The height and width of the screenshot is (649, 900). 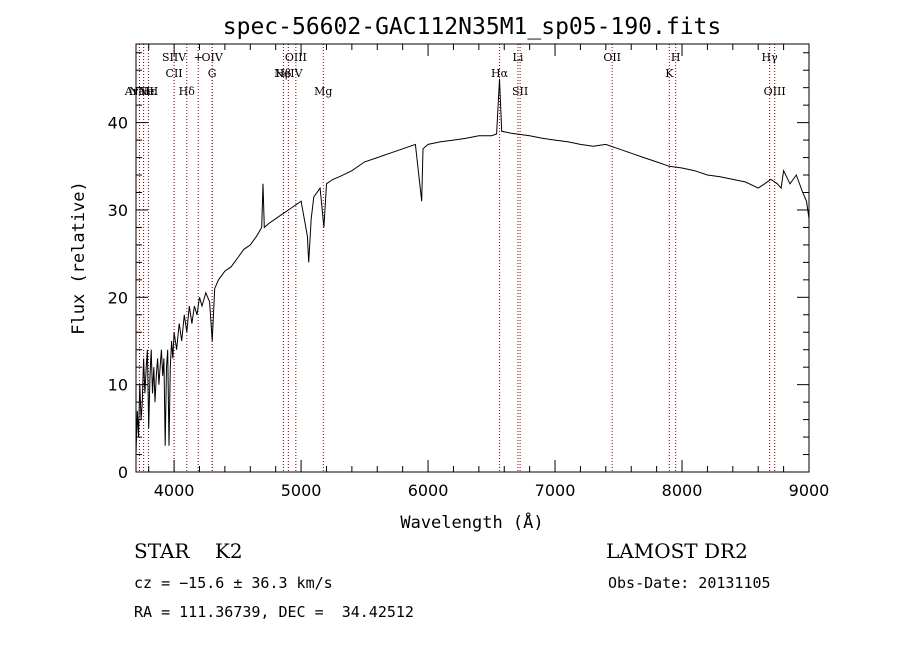 I want to click on redshift-value: cz = −15.6 ± 36.3 km/s, so click(x=233, y=583).